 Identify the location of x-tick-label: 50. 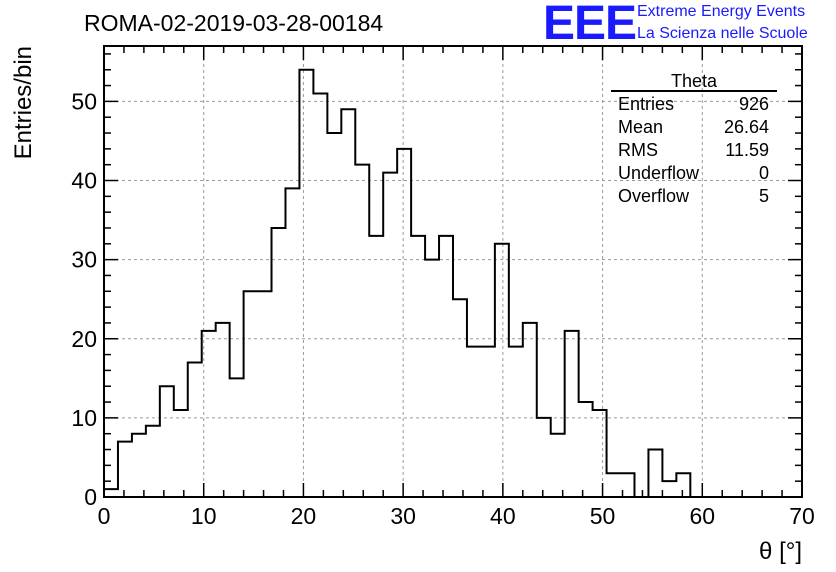
(603, 516).